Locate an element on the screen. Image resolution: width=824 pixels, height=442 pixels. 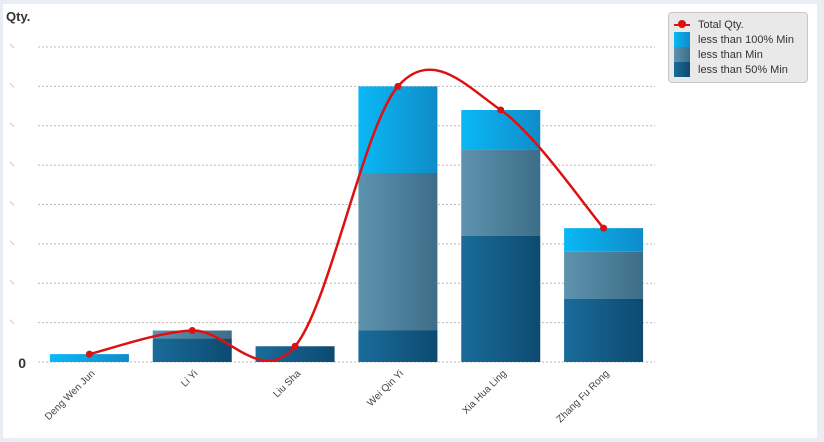
legend-item-less-than-50-min: less than 50% Min is located at coordinates (731, 69).